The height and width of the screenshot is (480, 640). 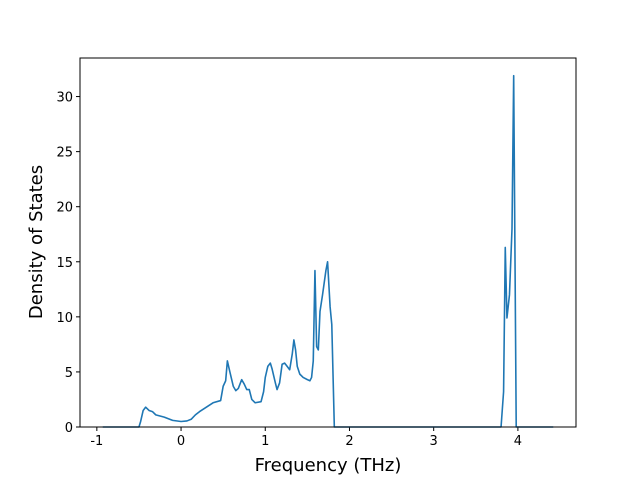 What do you see at coordinates (64, 263) in the screenshot?
I see `y-tick-label: 15` at bounding box center [64, 263].